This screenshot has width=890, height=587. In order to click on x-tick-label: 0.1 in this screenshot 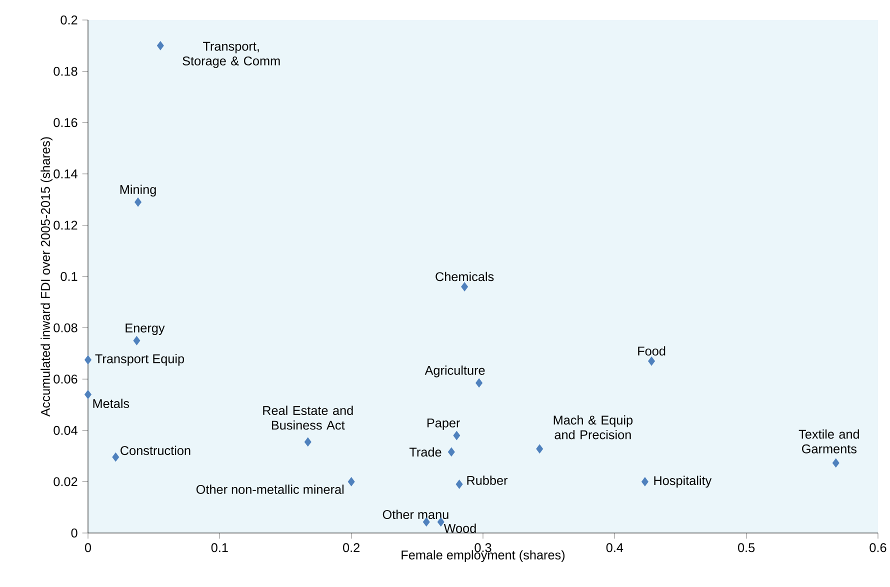, I will do `click(219, 547)`.